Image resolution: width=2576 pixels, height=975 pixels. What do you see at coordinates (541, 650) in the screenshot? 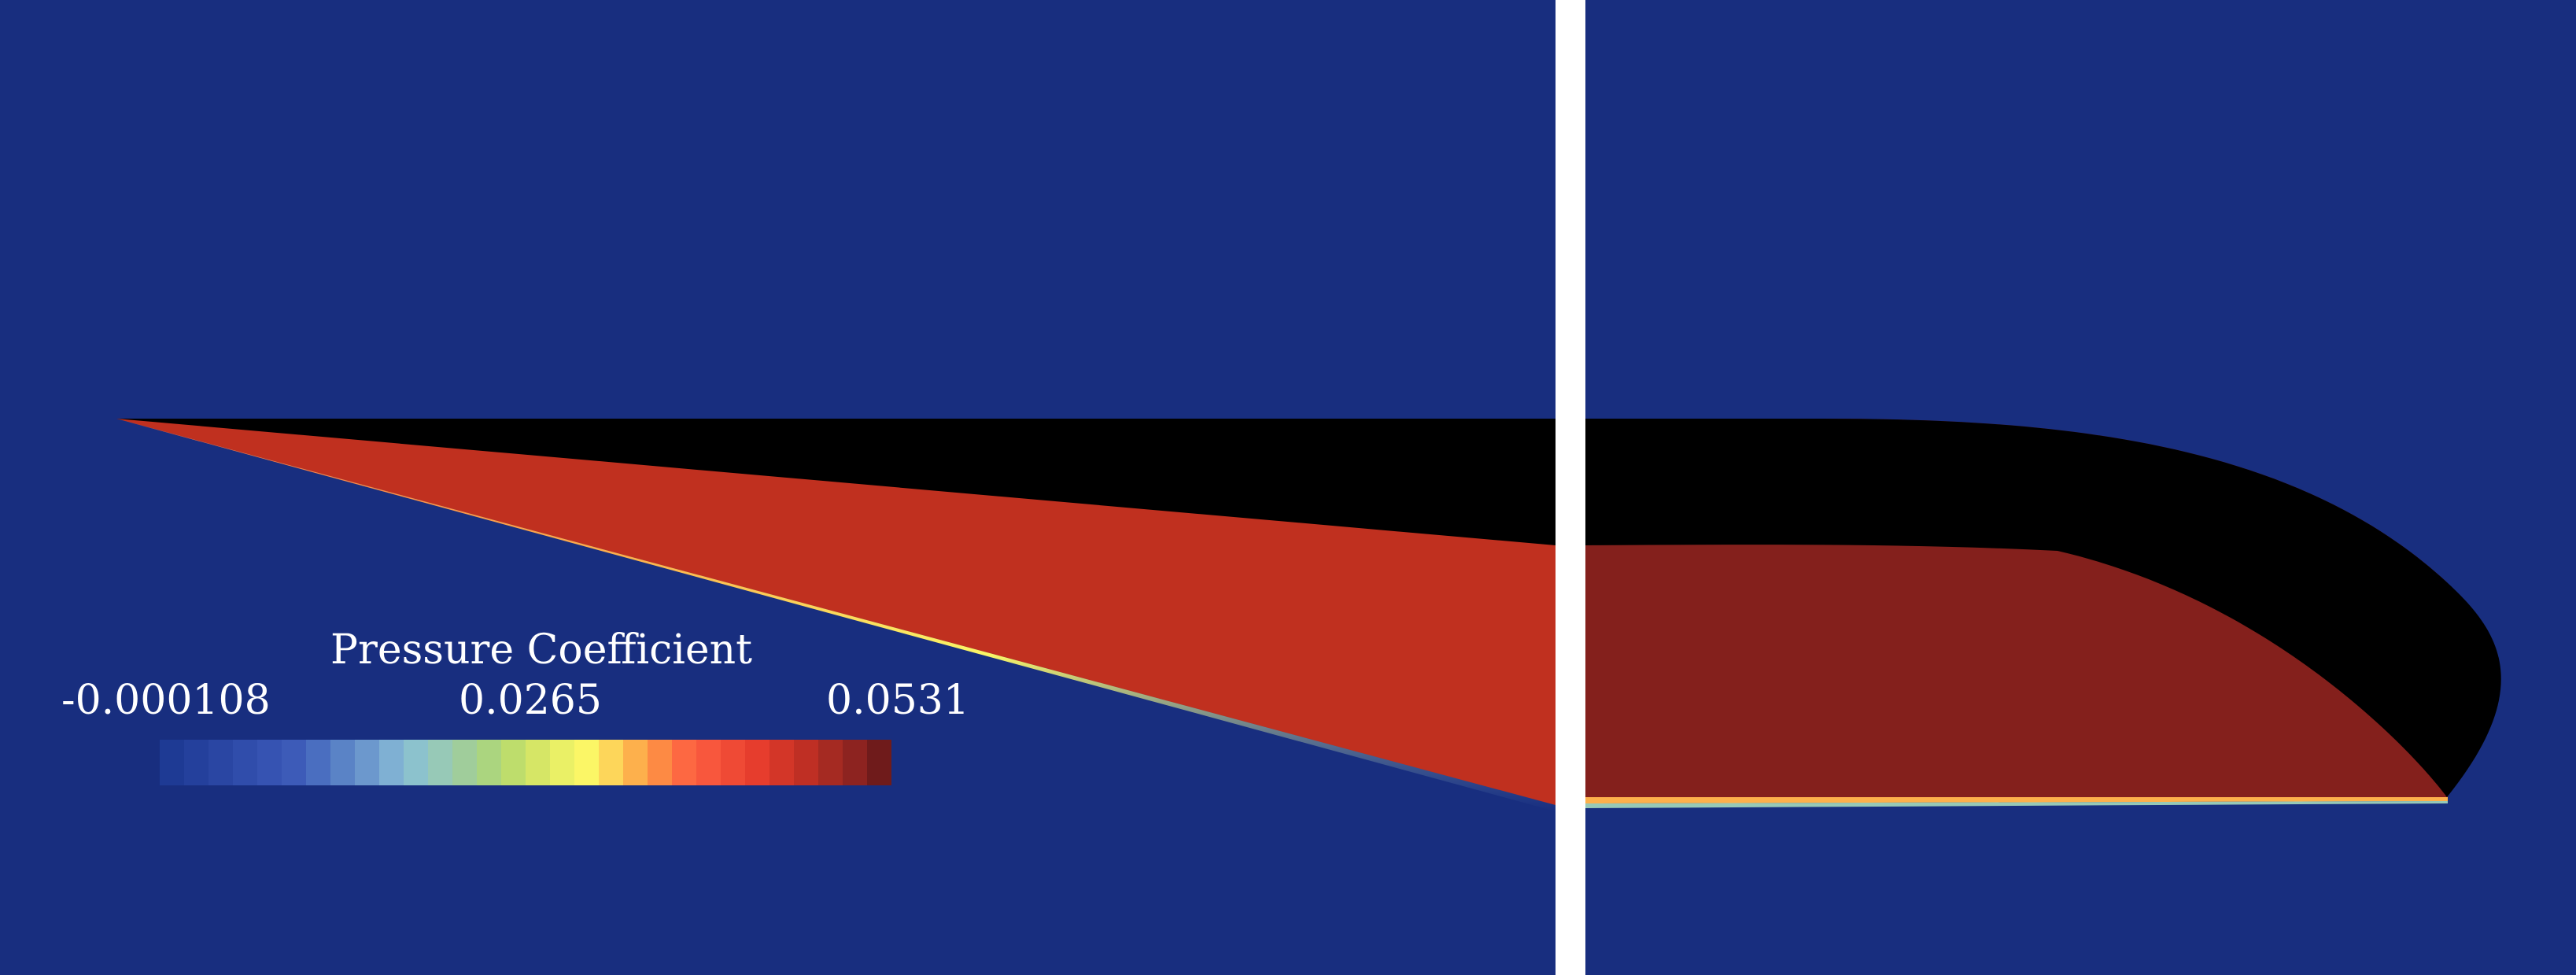
I see `colorbar-title: Pressure Coefficient` at bounding box center [541, 650].